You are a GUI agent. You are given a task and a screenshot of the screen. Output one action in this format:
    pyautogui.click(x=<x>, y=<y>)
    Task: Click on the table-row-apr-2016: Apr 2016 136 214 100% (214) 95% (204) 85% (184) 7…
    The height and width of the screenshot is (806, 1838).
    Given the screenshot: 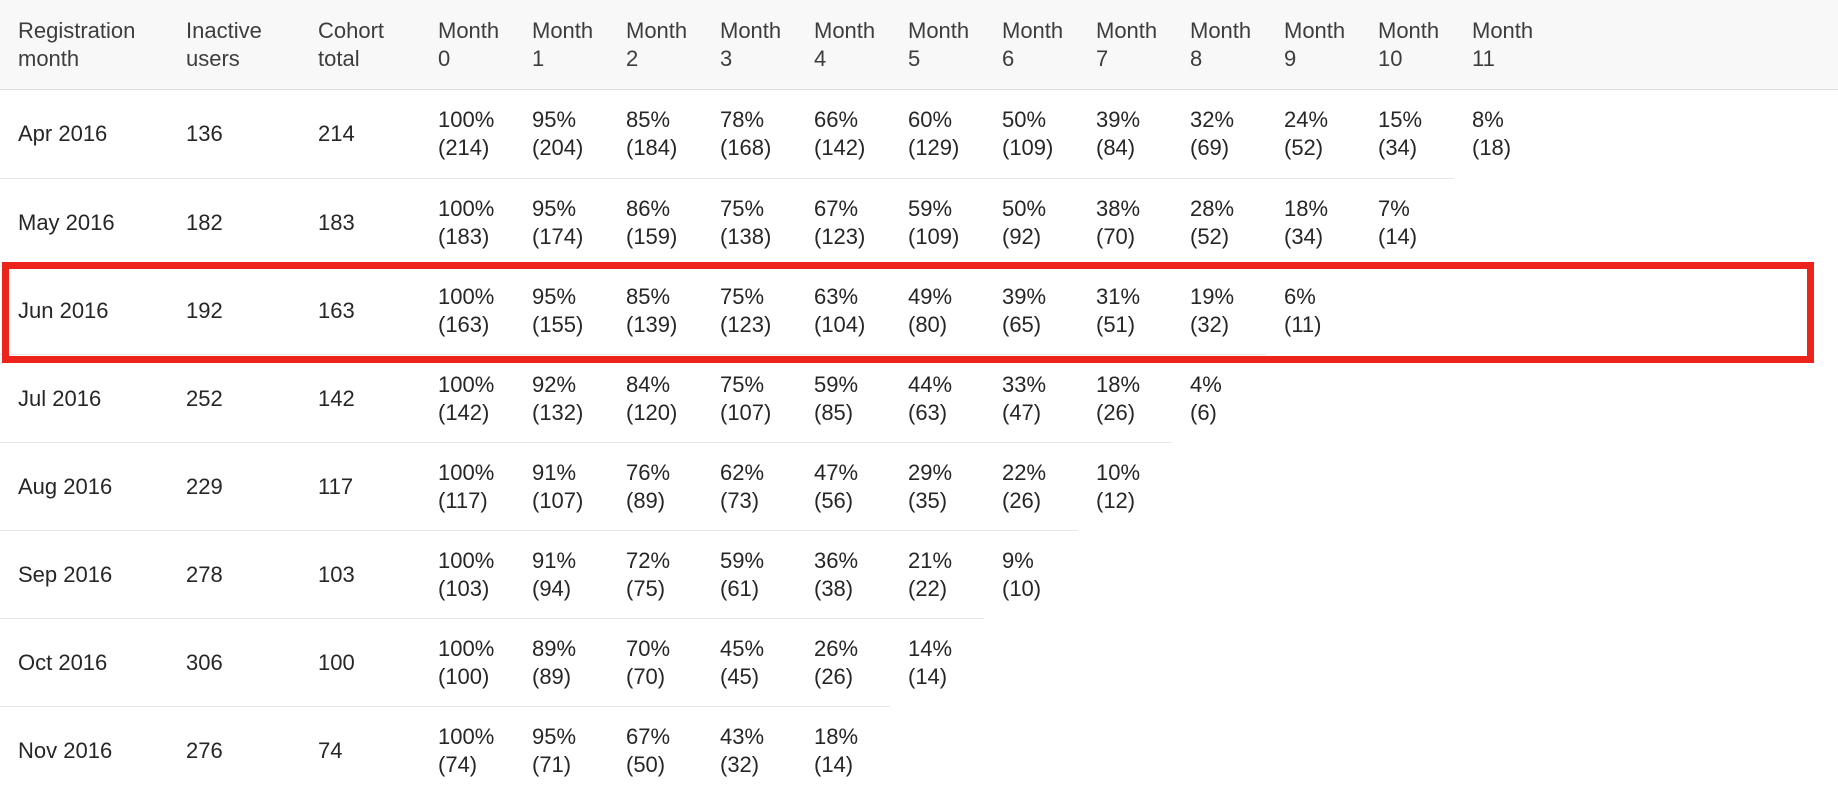 What is the action you would take?
    pyautogui.click(x=919, y=134)
    